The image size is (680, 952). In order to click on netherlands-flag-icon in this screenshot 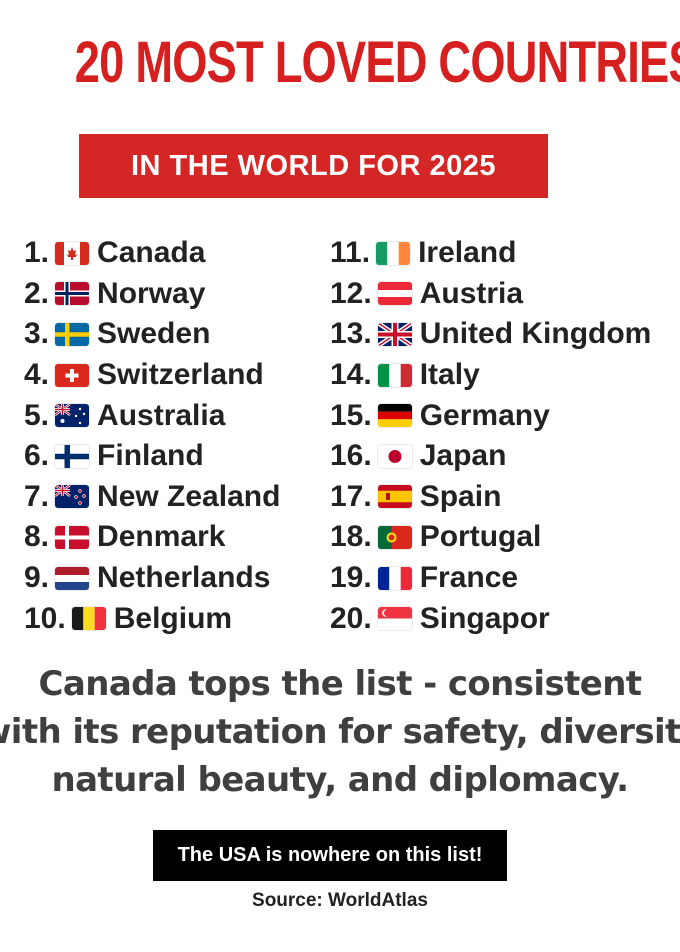, I will do `click(72, 578)`.